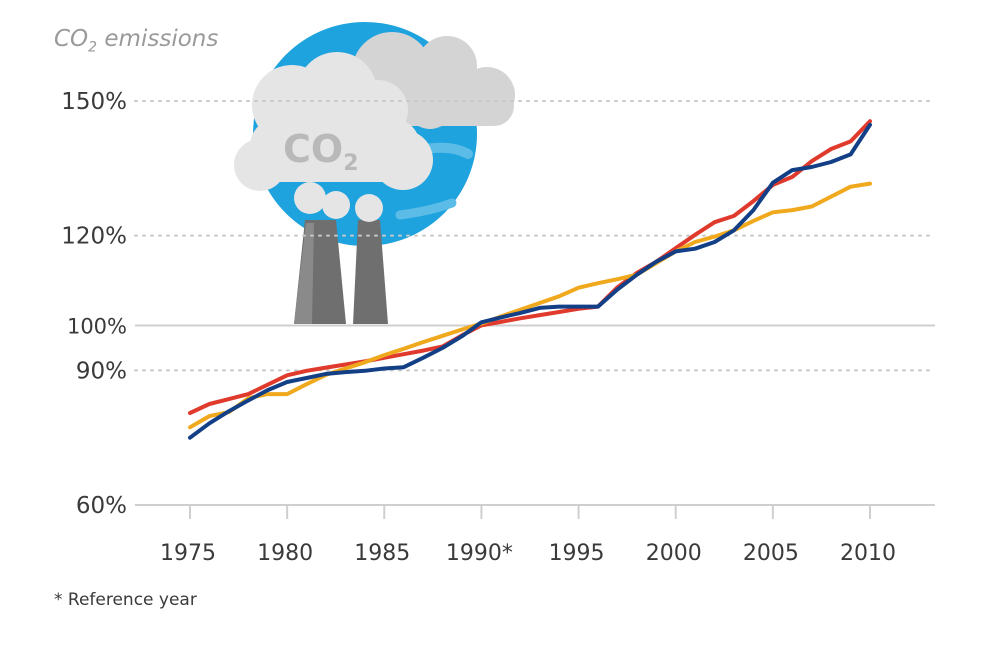 The width and height of the screenshot is (1000, 666). Describe the element at coordinates (101, 371) in the screenshot. I see `y-tick-label: 90%` at that location.